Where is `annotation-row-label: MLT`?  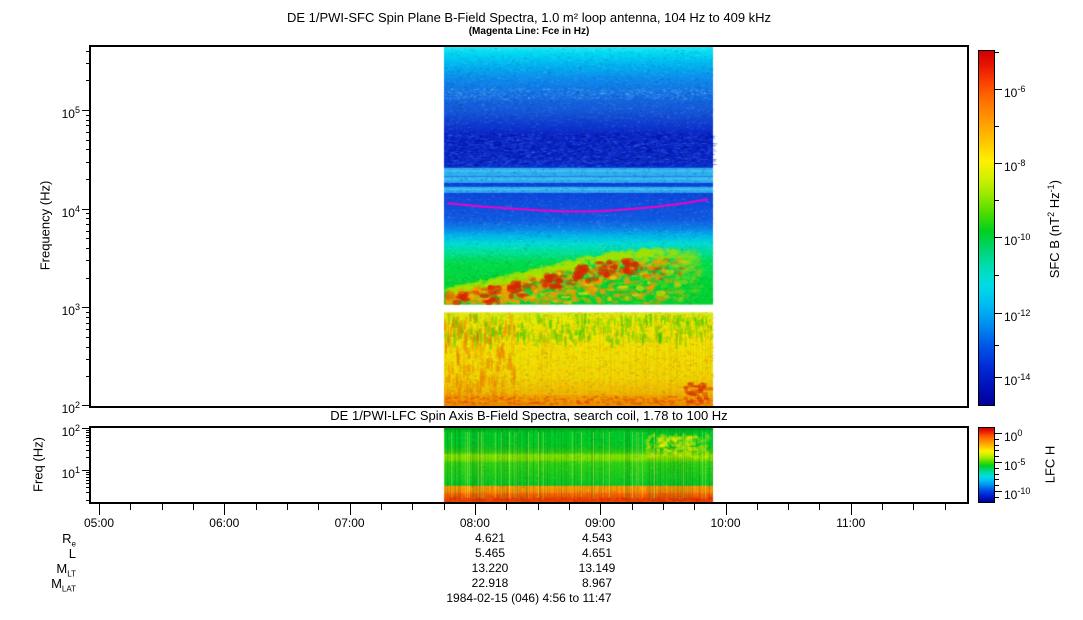
annotation-row-label: MLT is located at coordinates (66, 570).